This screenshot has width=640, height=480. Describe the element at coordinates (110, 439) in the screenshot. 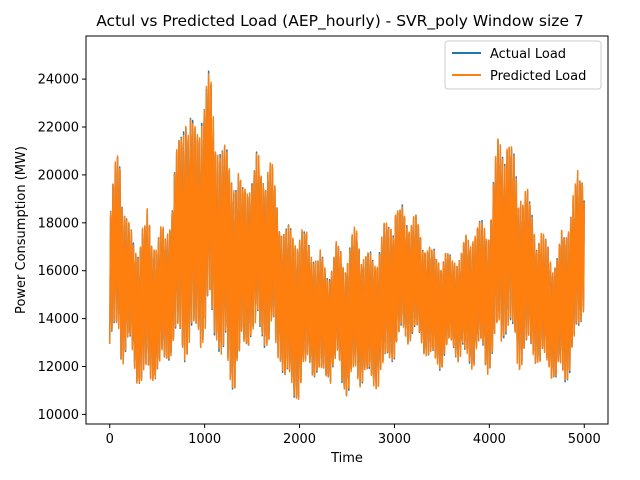

I see `x-tick-label: 0` at that location.